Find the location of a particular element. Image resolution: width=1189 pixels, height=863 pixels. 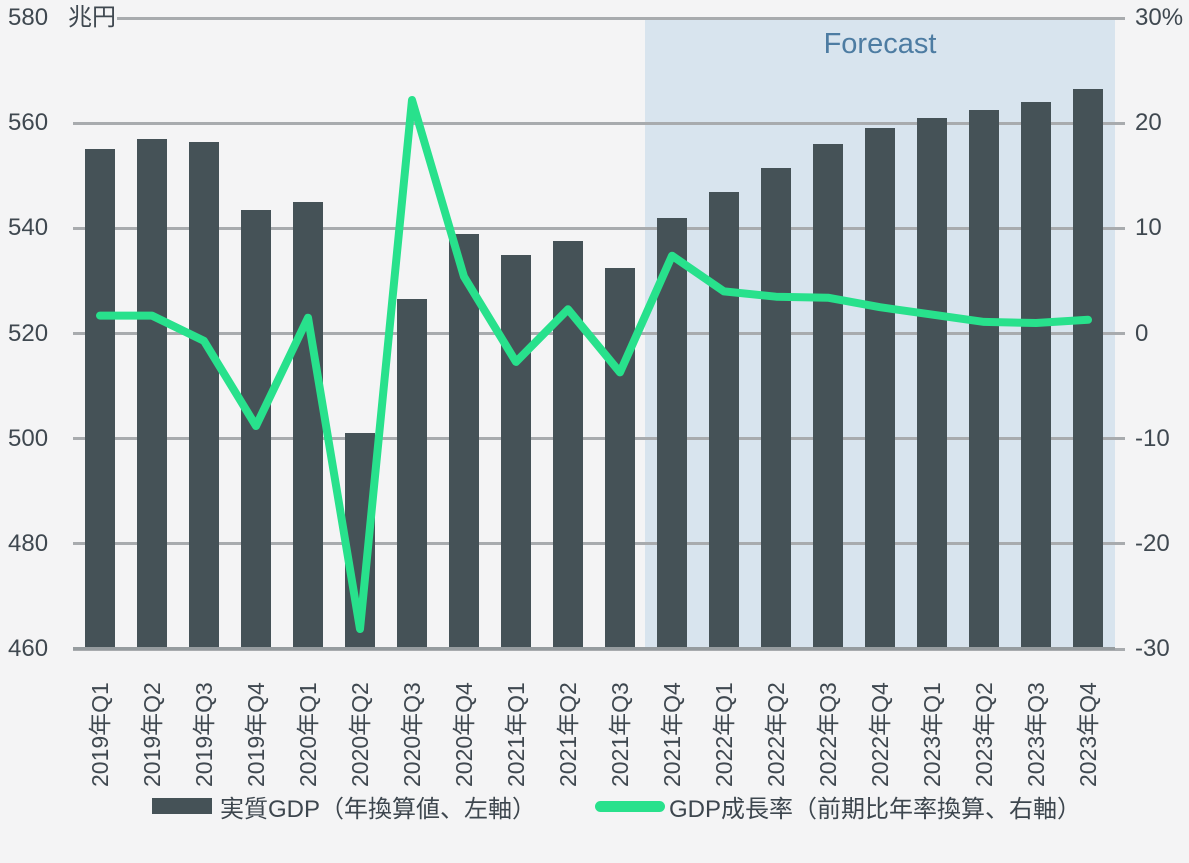

bar-series-swatch is located at coordinates (182, 806).